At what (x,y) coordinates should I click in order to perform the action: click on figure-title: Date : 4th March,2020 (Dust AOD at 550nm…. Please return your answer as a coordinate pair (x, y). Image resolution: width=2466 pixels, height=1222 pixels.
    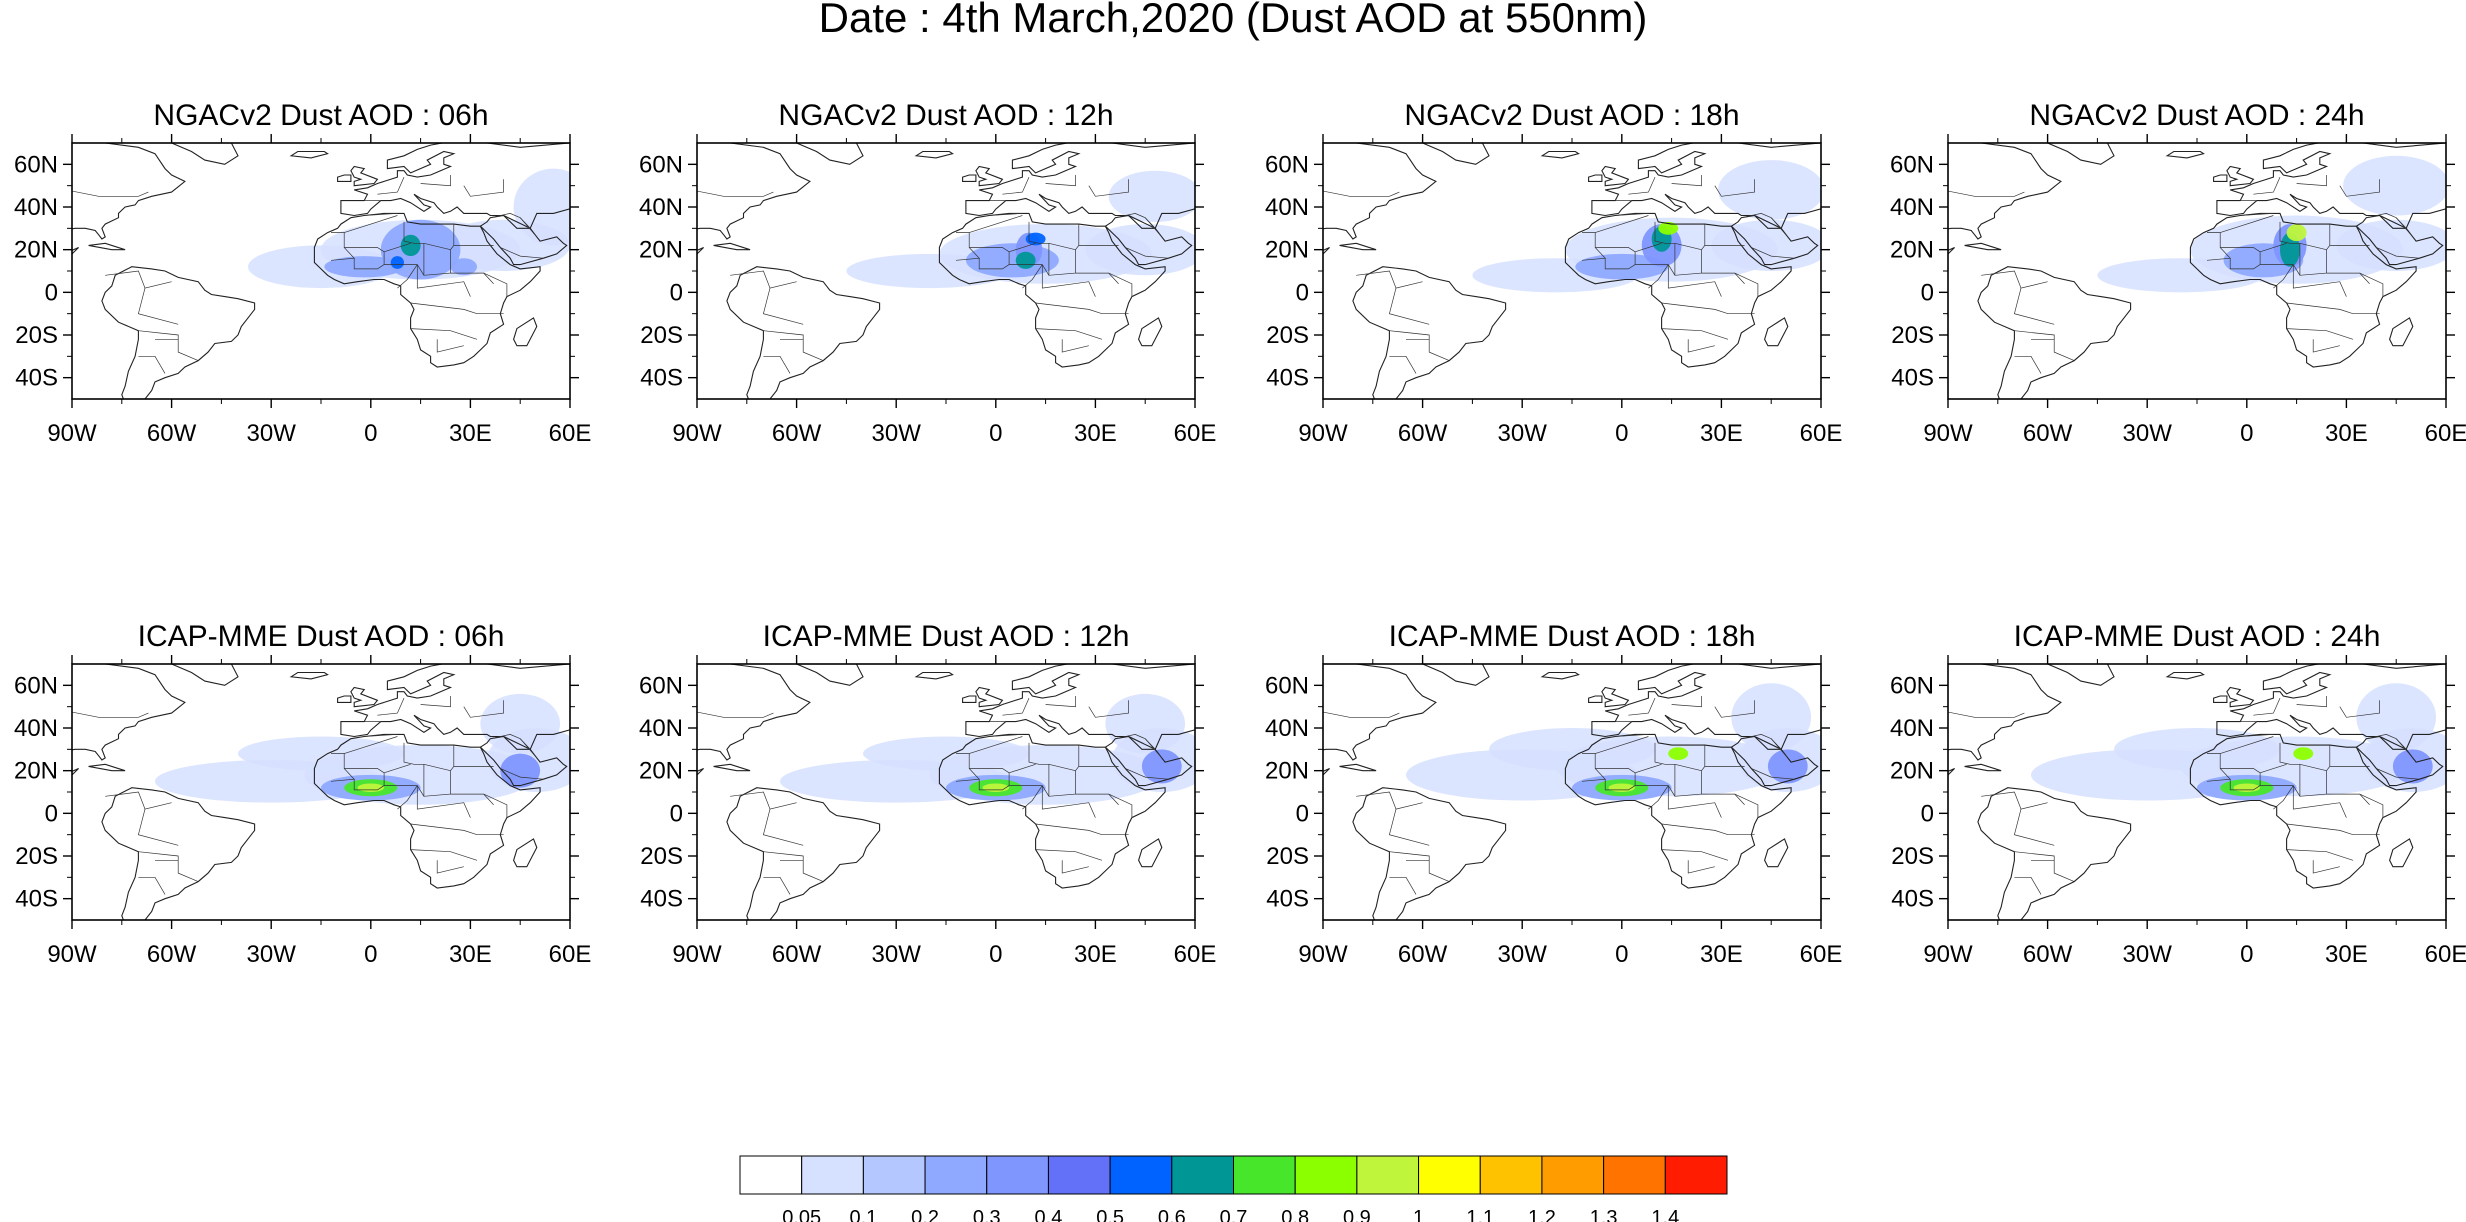
    Looking at the image, I should click on (1233, 20).